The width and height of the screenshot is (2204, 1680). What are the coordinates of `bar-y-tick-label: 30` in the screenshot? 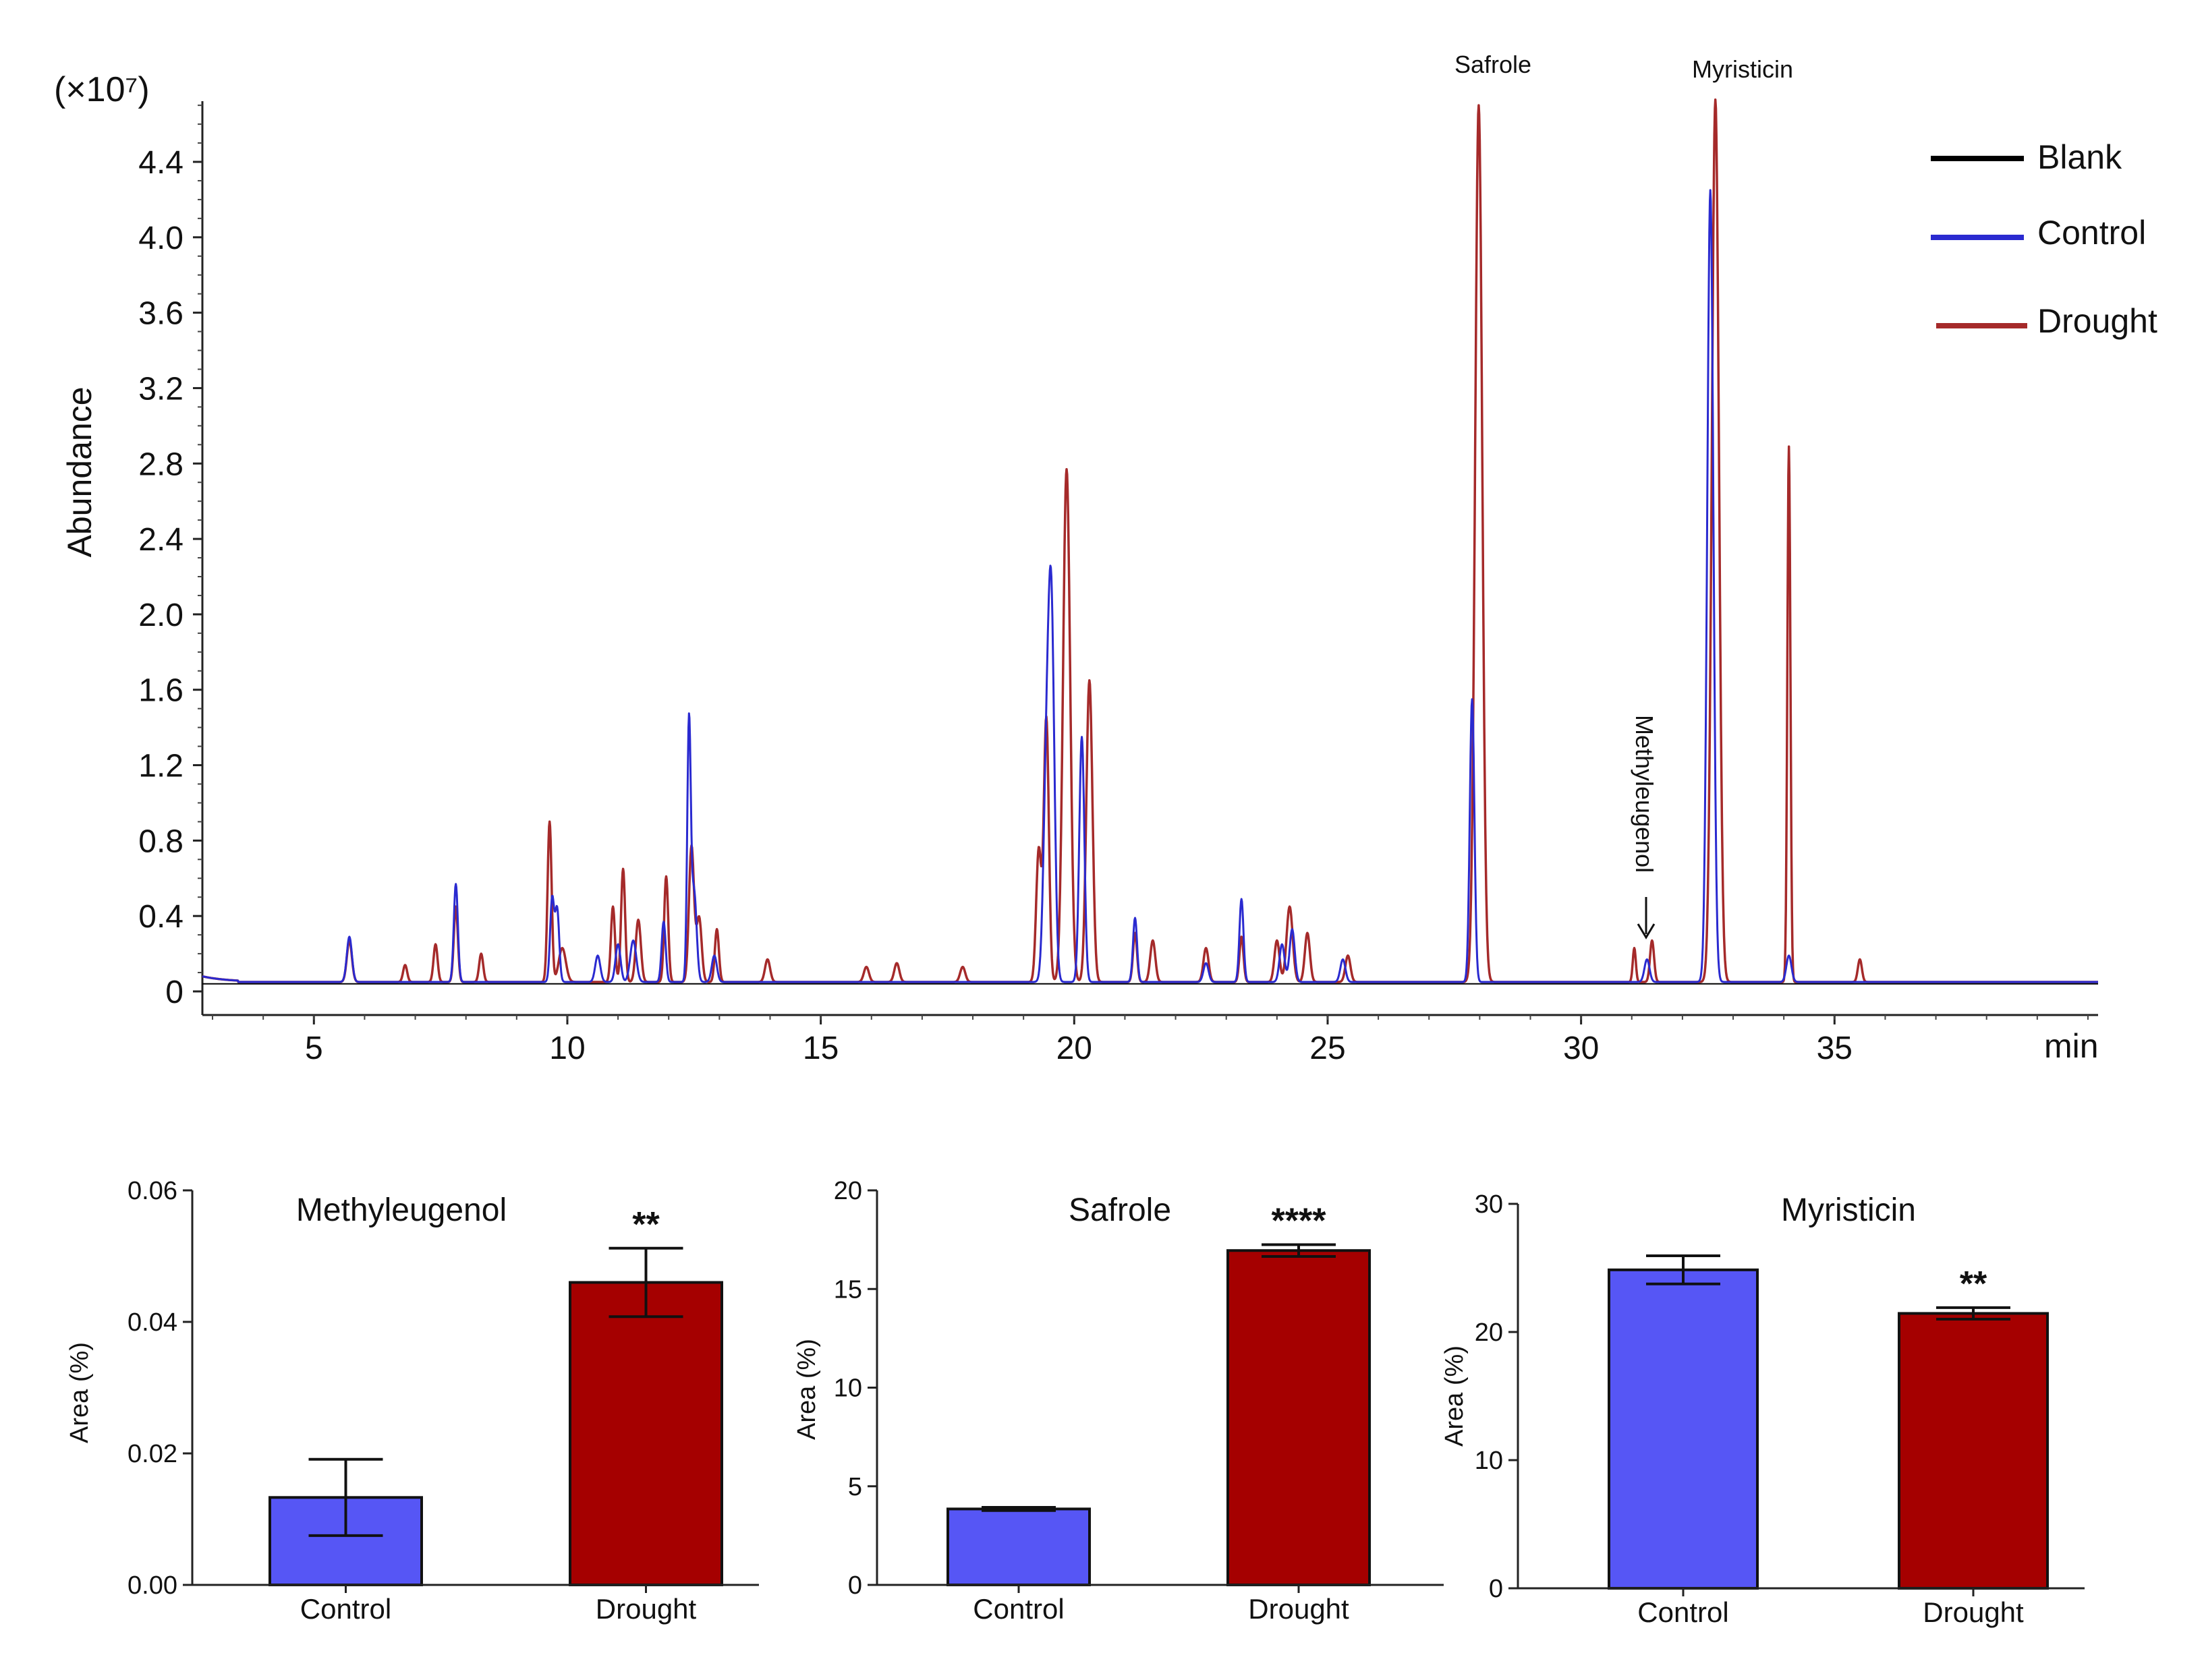 It's located at (1489, 1204).